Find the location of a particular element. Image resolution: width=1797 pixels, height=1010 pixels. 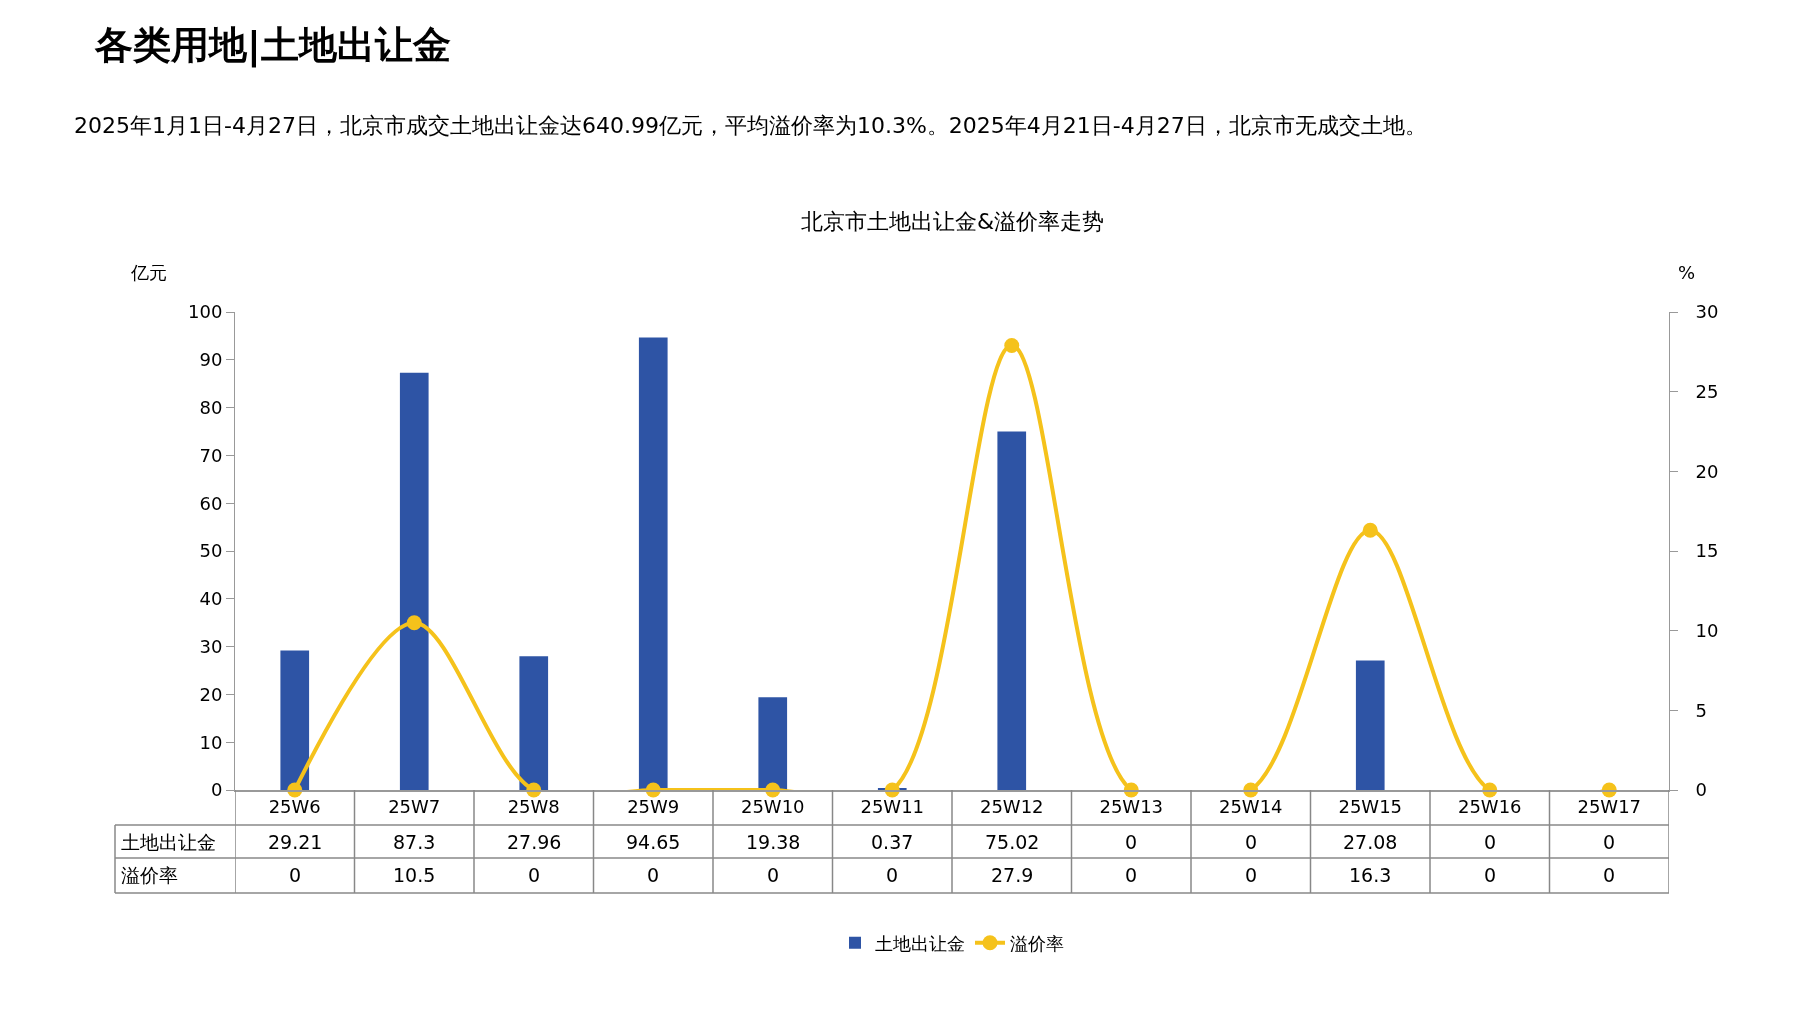

y-tick-label: 60 is located at coordinates (211, 503).